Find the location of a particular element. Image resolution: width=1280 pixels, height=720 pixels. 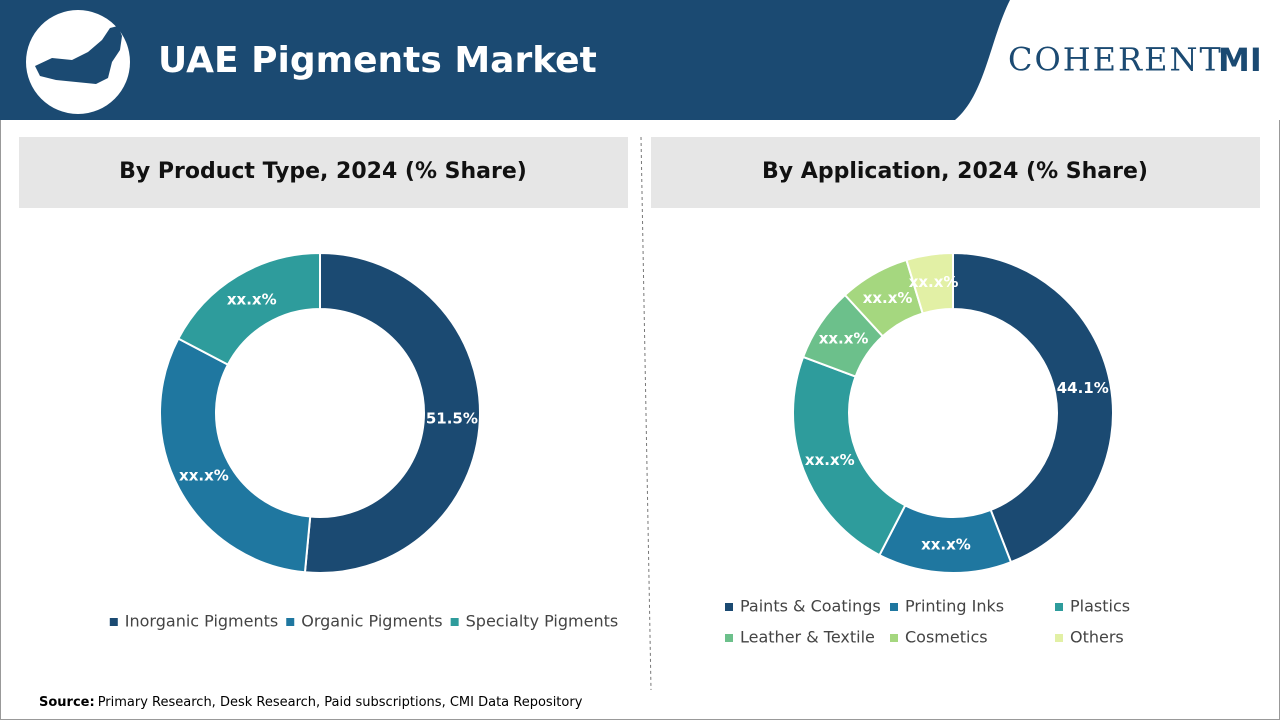

chart-title: By Product Type, 2024 (% Share) is located at coordinates (323, 171).